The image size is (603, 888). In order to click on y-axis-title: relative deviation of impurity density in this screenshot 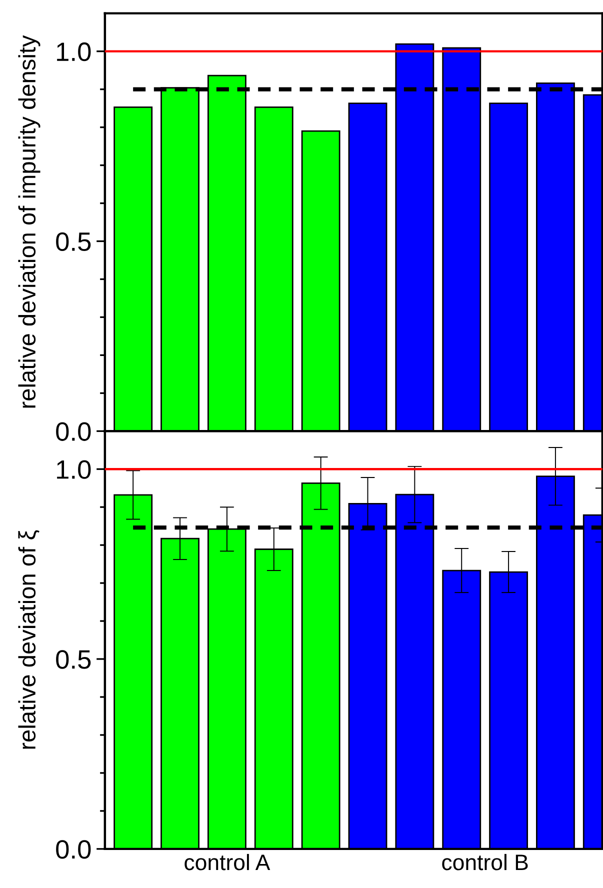, I will do `click(29, 221)`.